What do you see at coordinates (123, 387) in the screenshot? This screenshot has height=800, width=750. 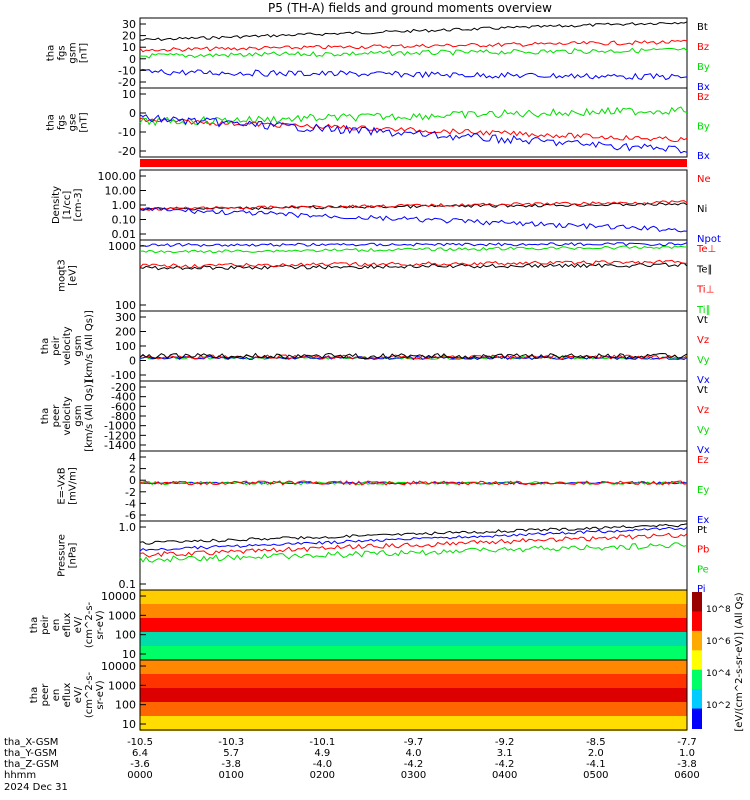 I see `y-tick-label: -200` at bounding box center [123, 387].